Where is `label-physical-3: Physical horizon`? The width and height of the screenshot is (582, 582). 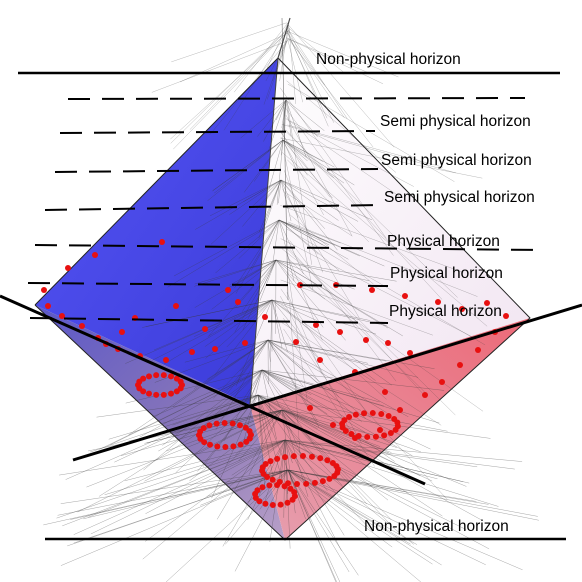
label-physical-3: Physical horizon is located at coordinates (445, 311).